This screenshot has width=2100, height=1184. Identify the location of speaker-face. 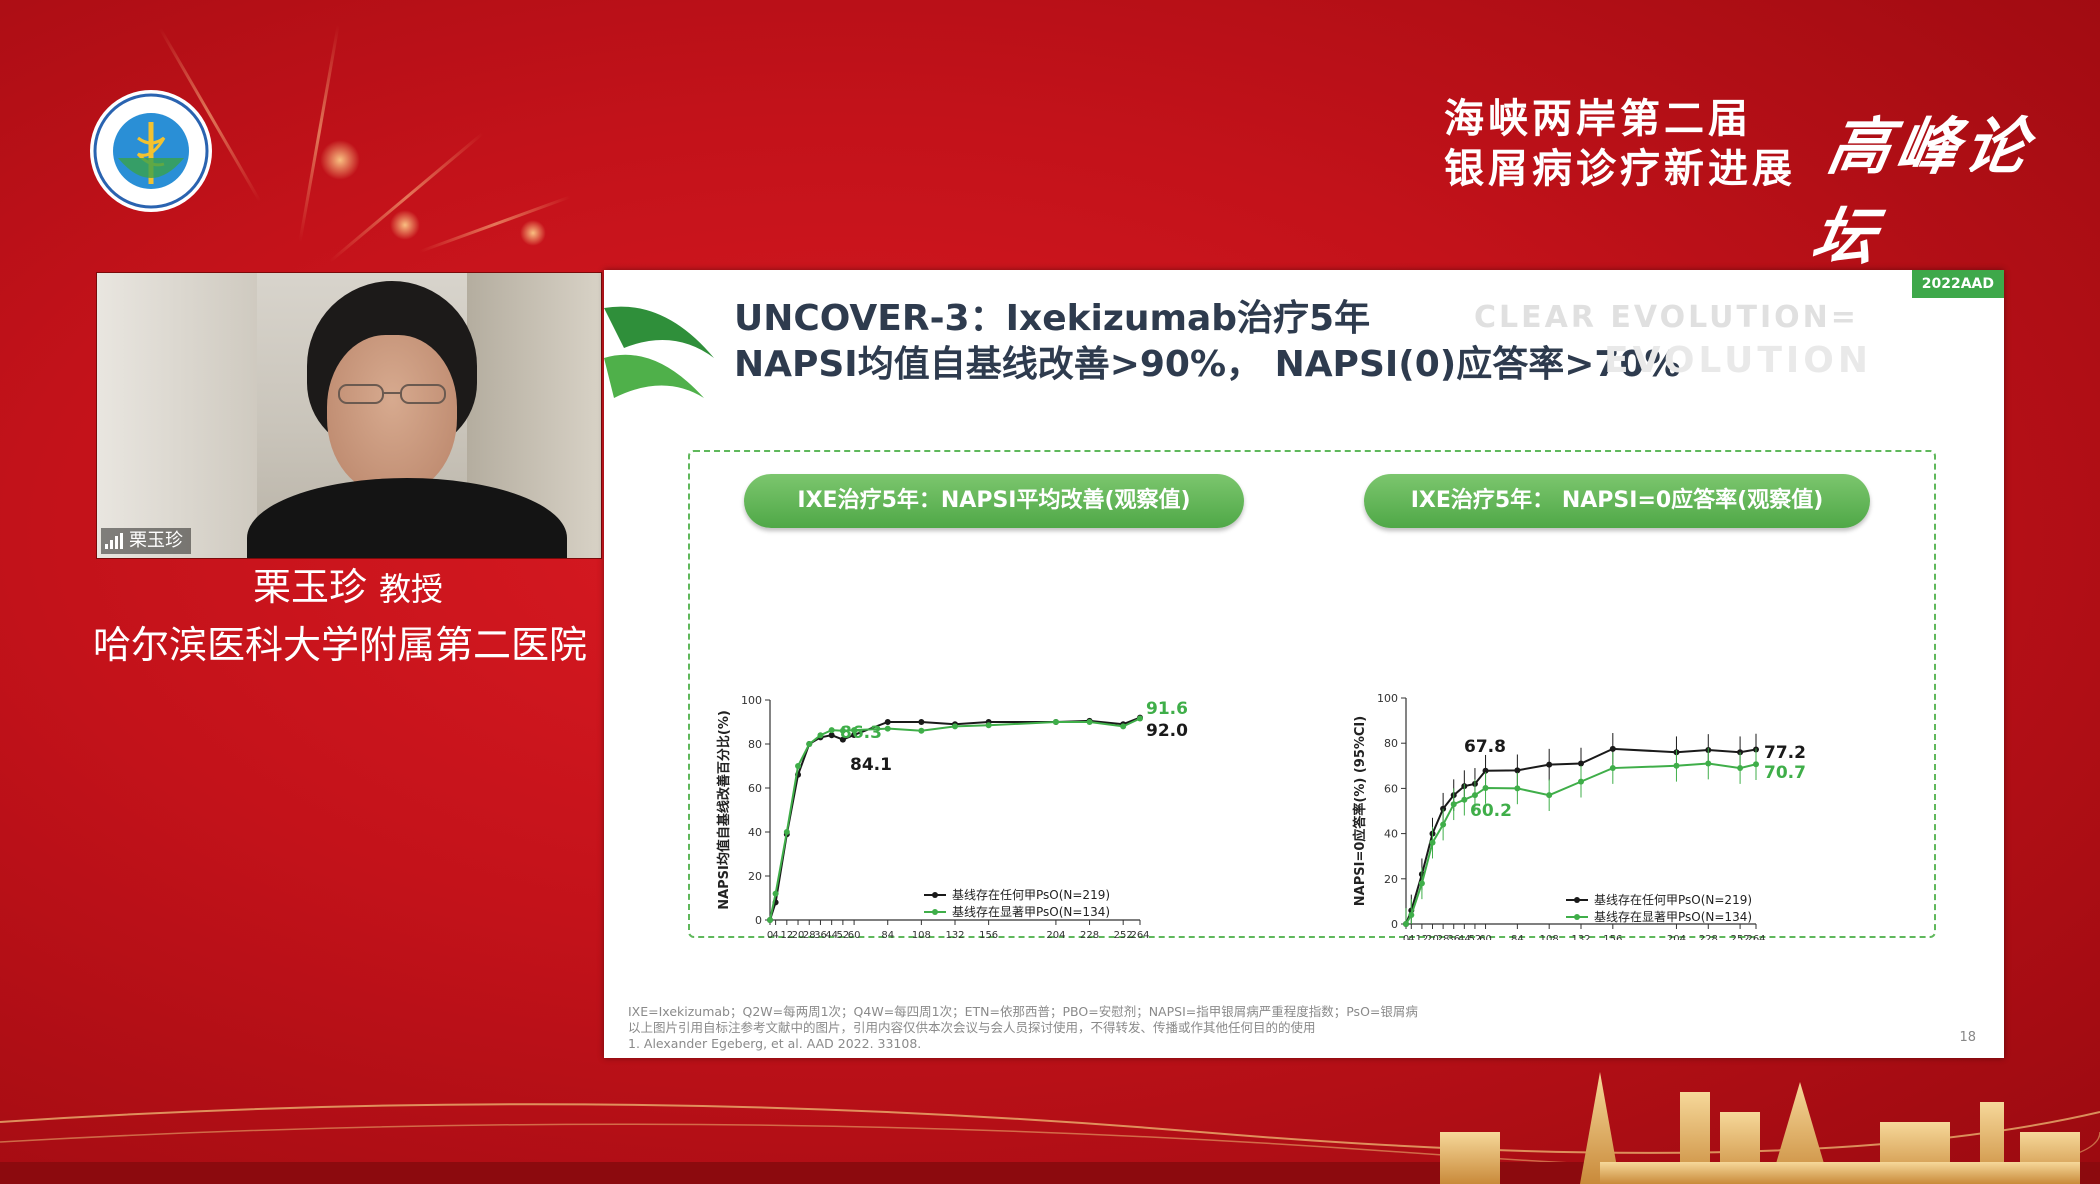
(392, 415).